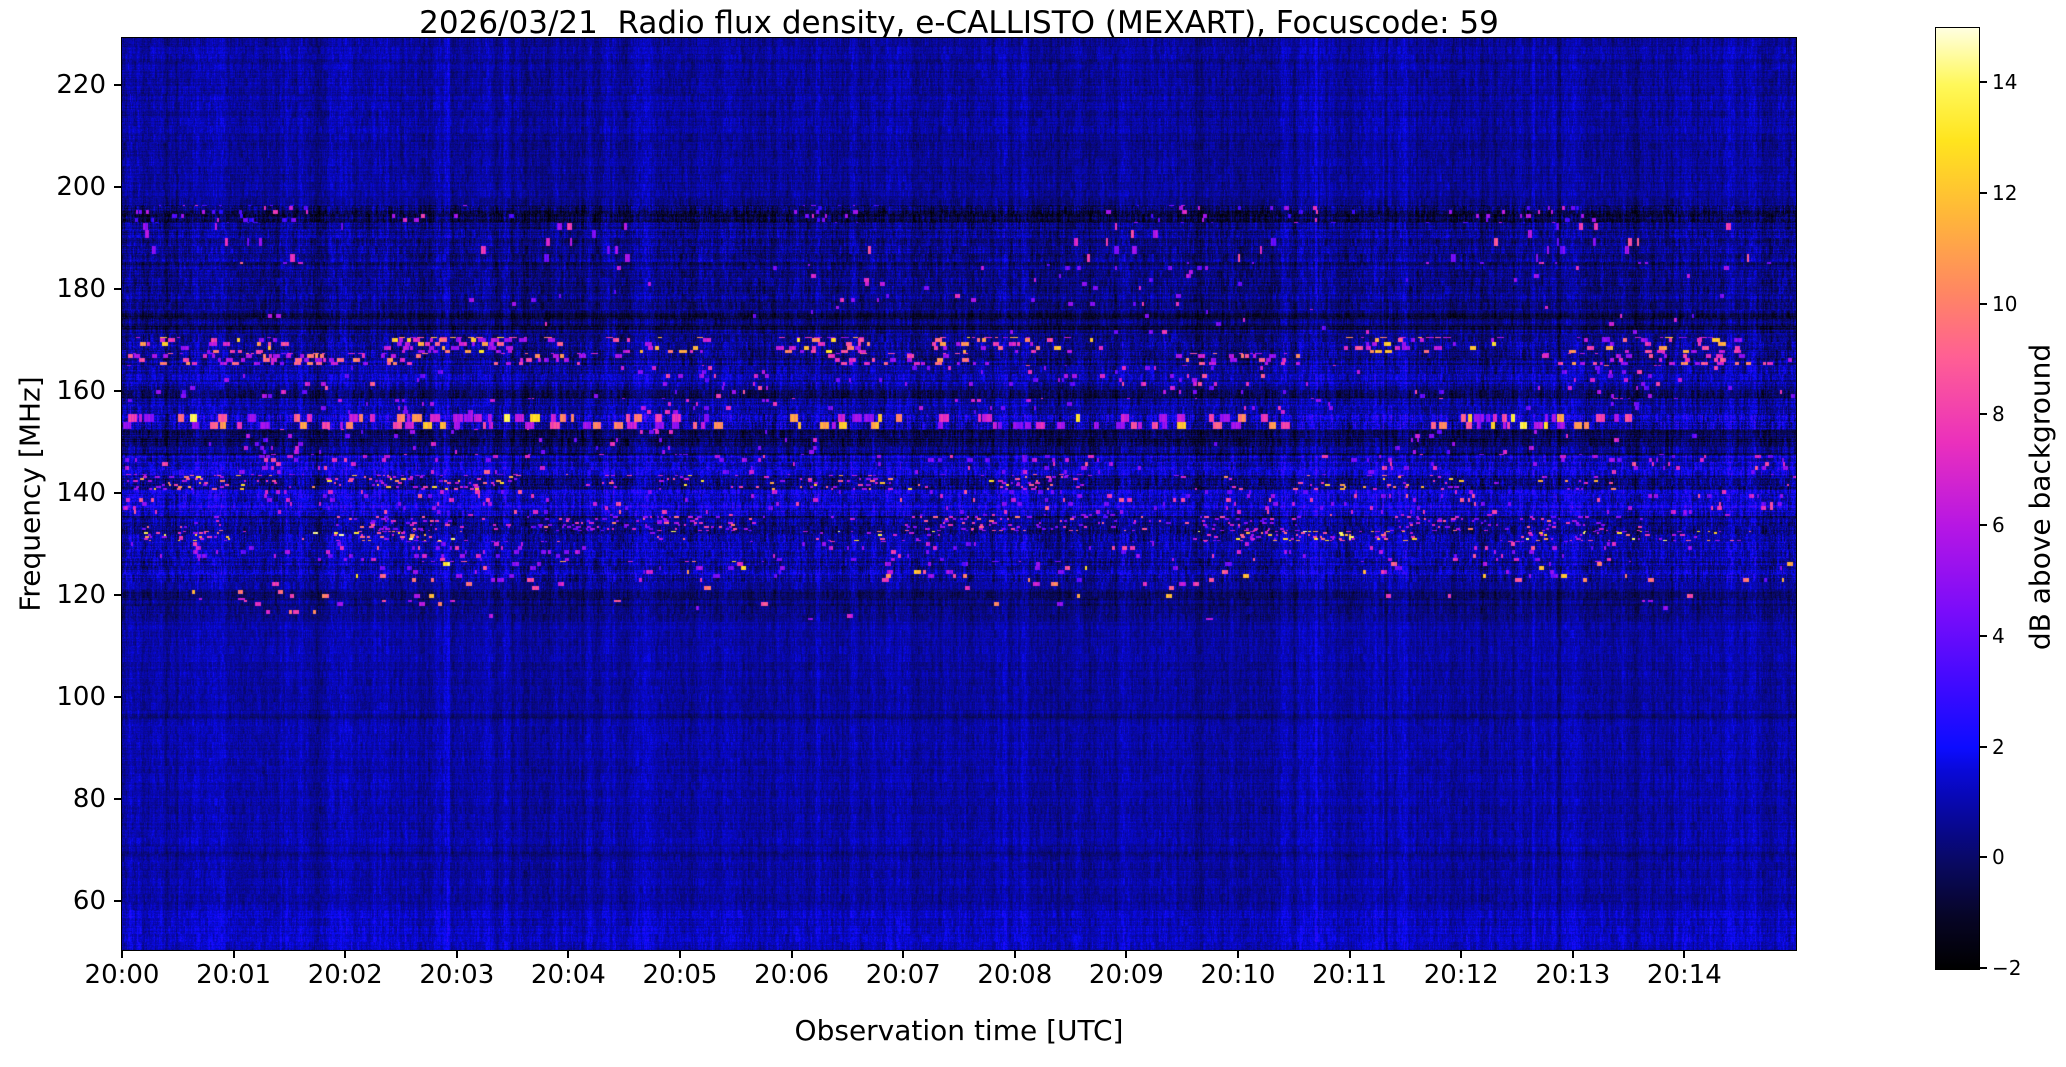 The width and height of the screenshot is (2066, 1067). I want to click on colorbar-tick-label: 2, so click(1998, 746).